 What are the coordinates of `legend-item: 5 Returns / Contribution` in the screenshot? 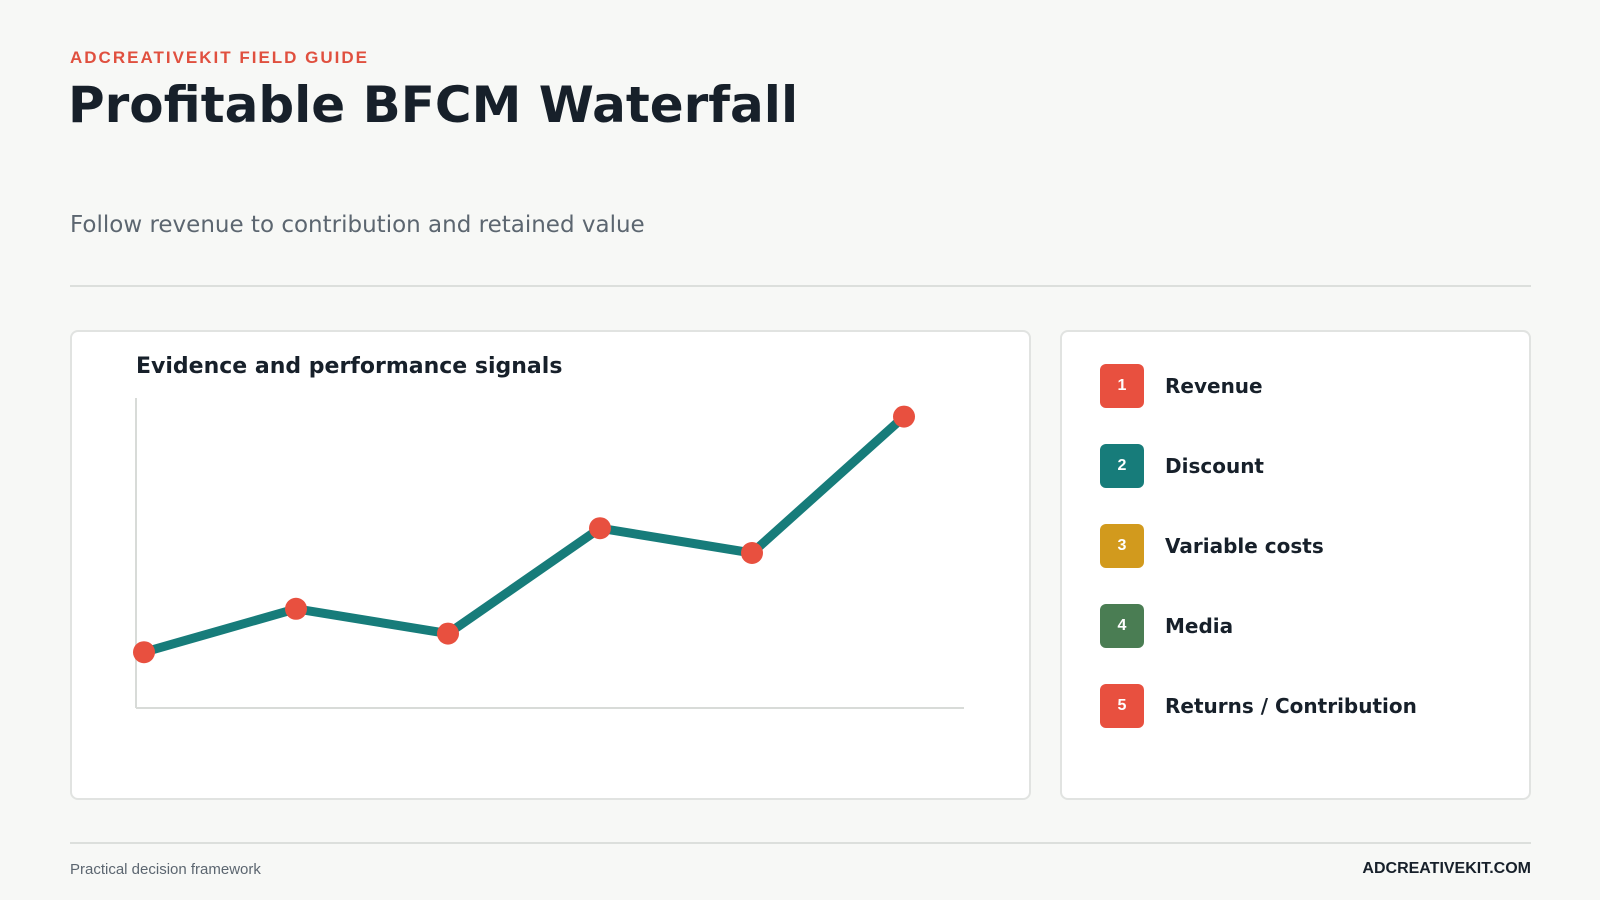 It's located at (1258, 706).